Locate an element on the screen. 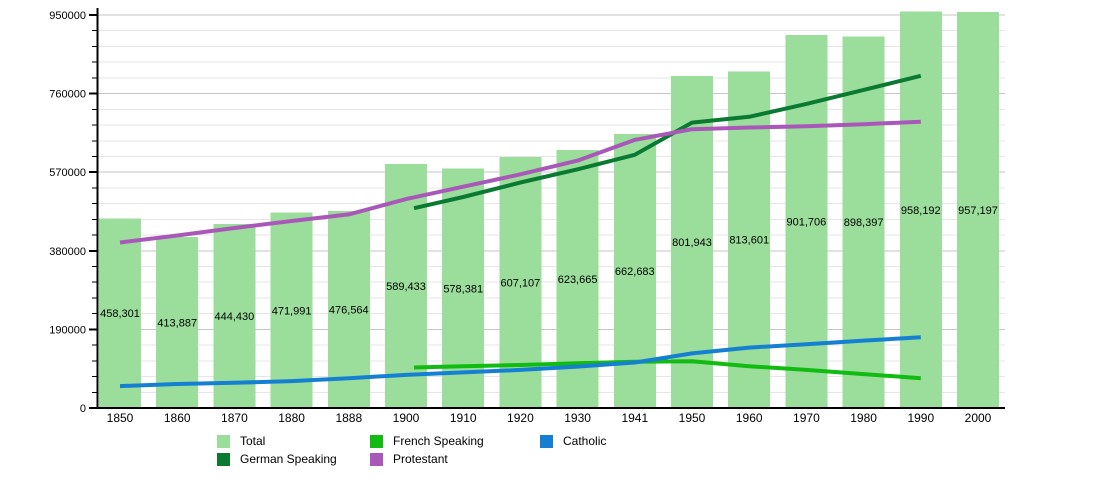  legend-swatch-catholic is located at coordinates (546, 441).